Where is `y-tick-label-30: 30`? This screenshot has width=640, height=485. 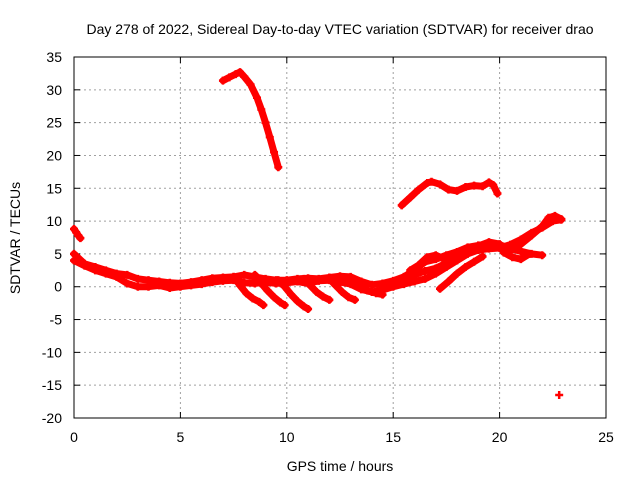 y-tick-label-30: 30 is located at coordinates (54, 90).